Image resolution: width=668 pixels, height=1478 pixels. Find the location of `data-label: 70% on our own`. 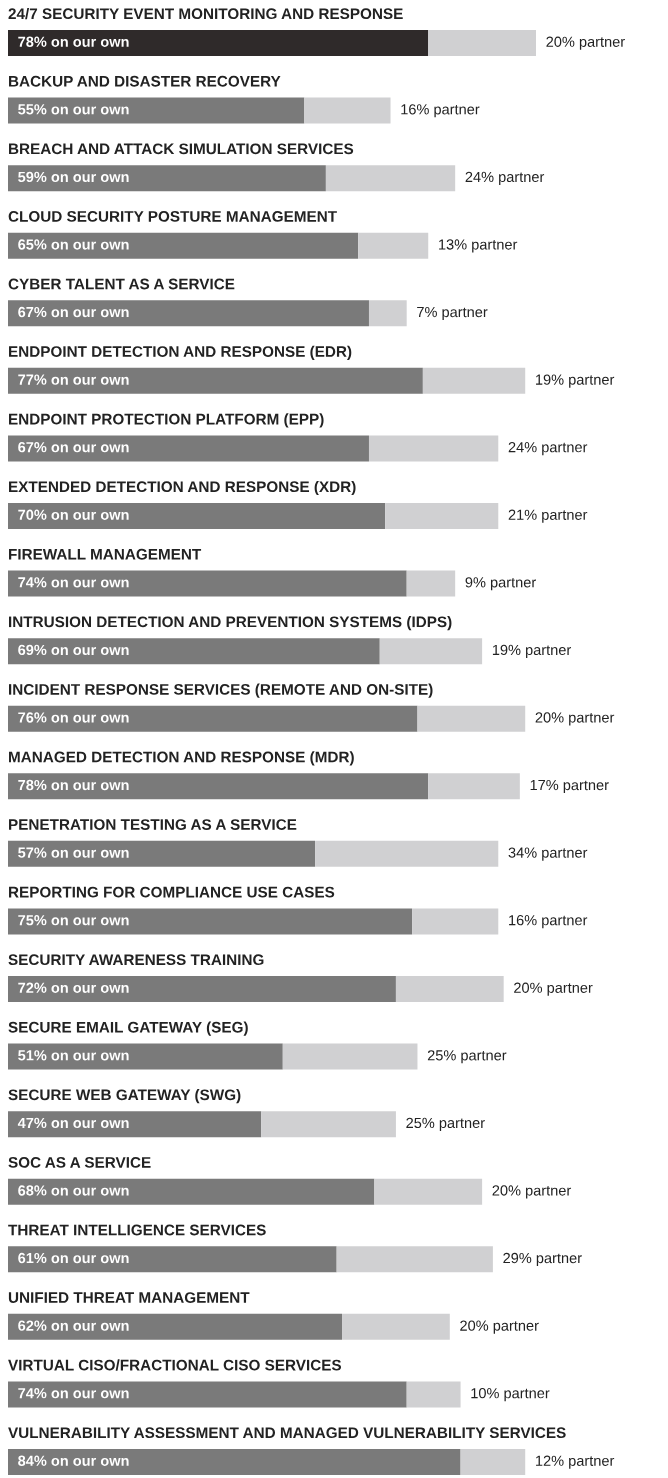

data-label: 70% on our own is located at coordinates (73, 514).